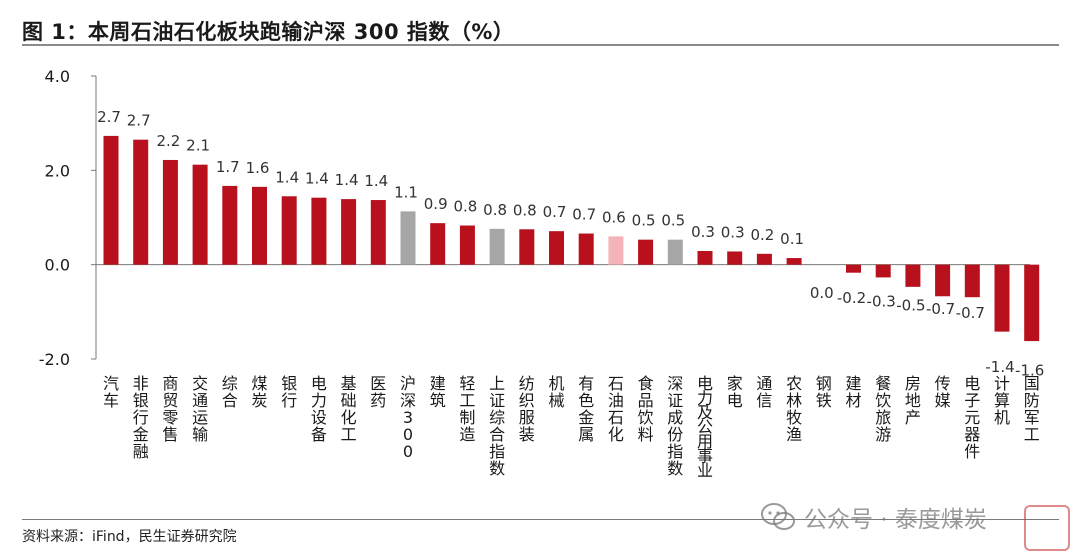 This screenshot has height=558, width=1080. What do you see at coordinates (1002, 400) in the screenshot?
I see `category-label: 计算机` at bounding box center [1002, 400].